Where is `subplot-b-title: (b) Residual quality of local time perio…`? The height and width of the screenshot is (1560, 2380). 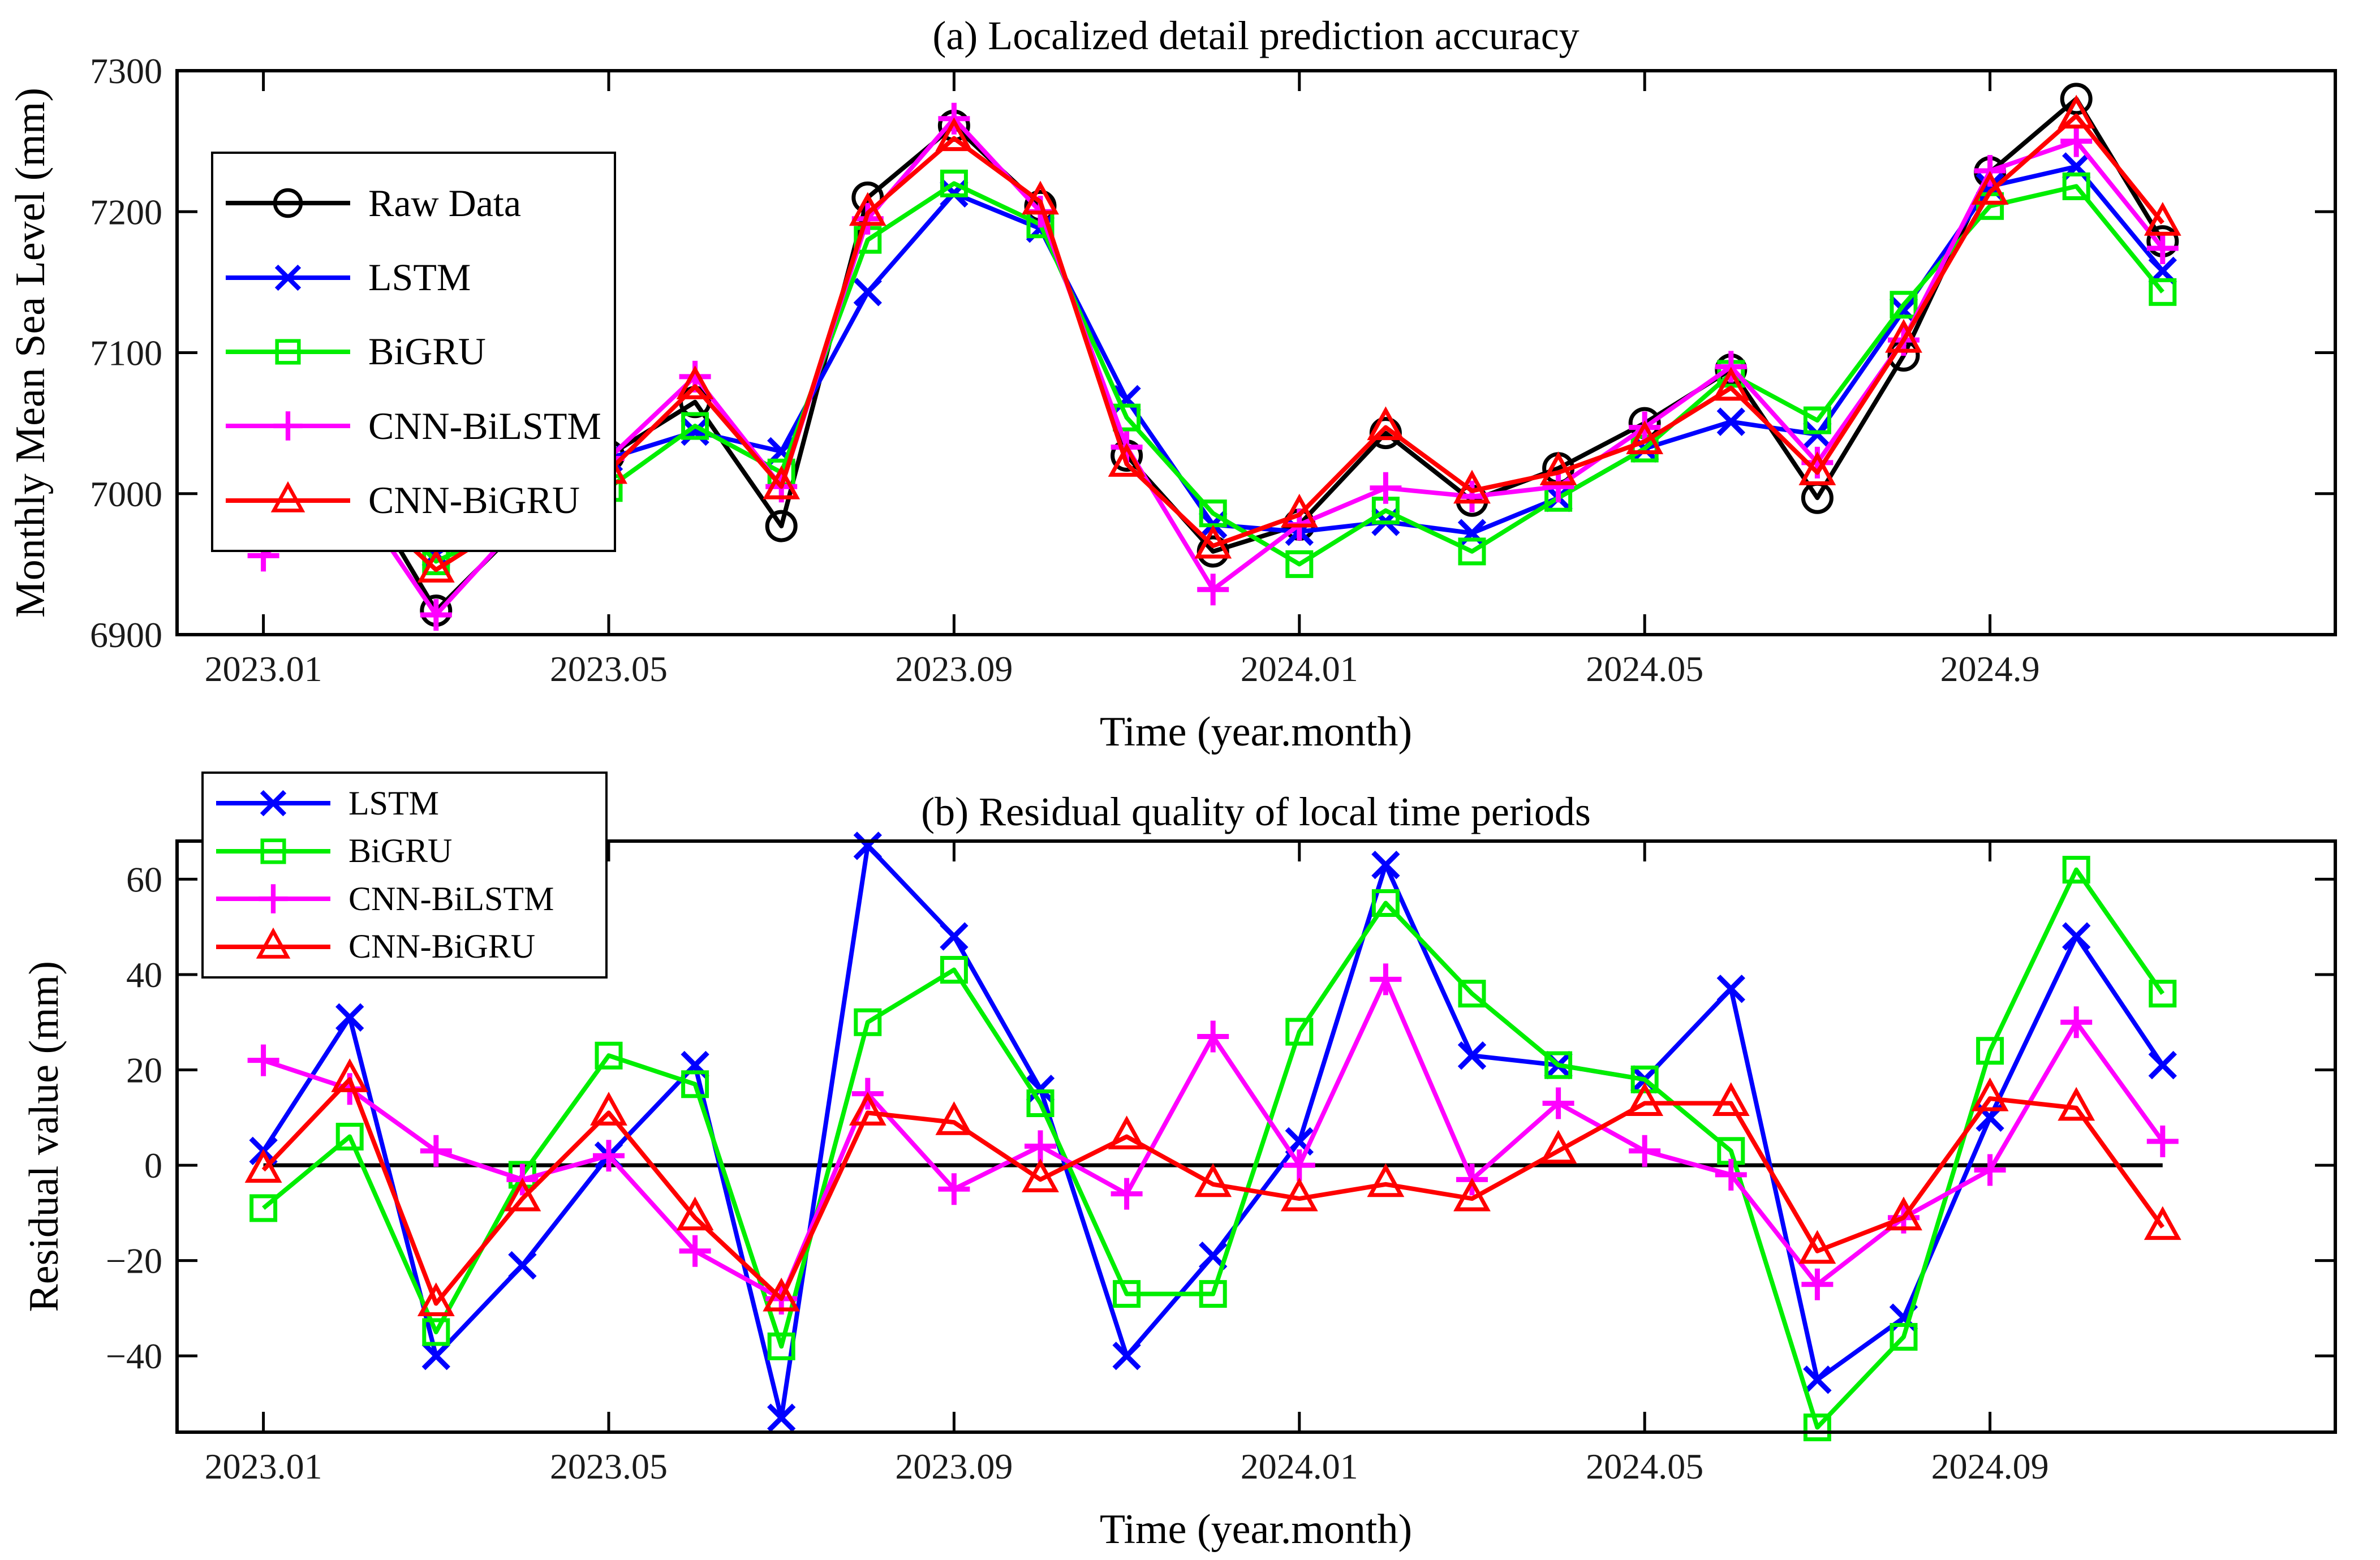 subplot-b-title: (b) Residual quality of local time perio… is located at coordinates (1256, 811).